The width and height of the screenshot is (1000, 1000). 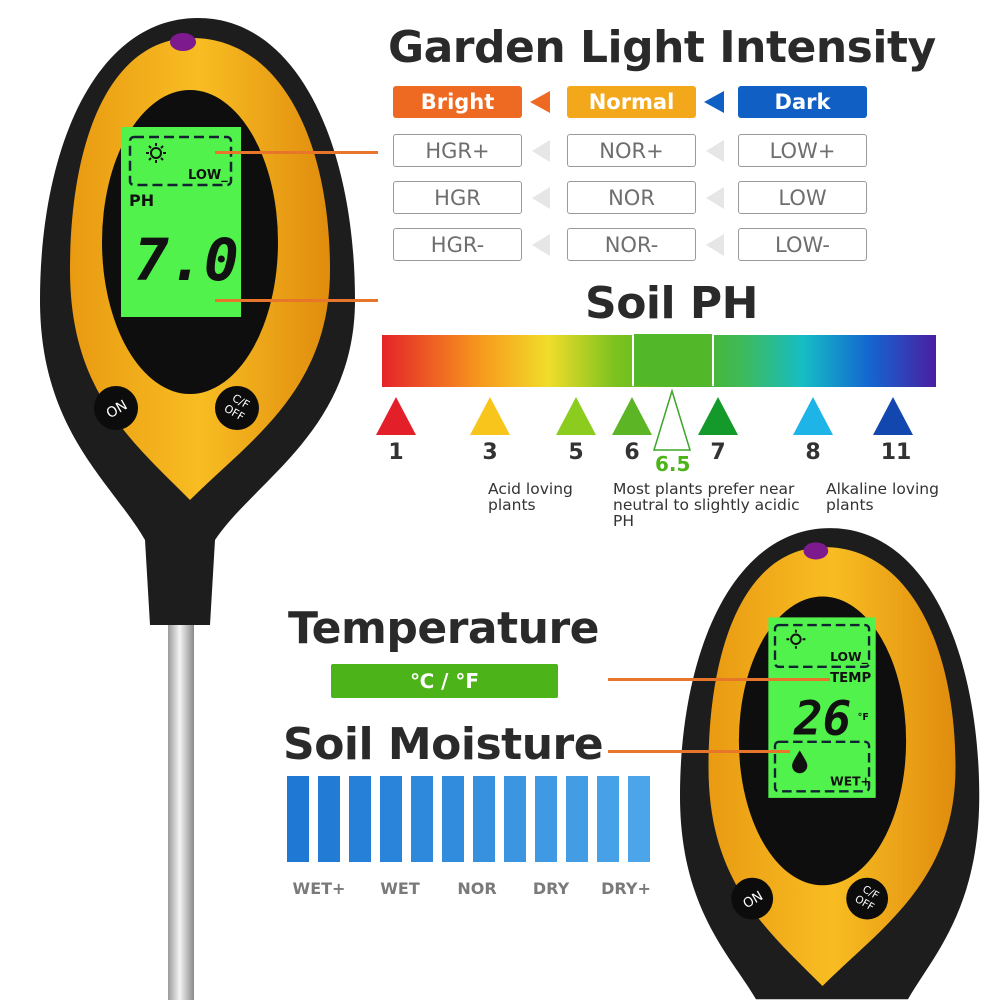 What do you see at coordinates (490, 452) in the screenshot?
I see `ph-label-3: 3` at bounding box center [490, 452].